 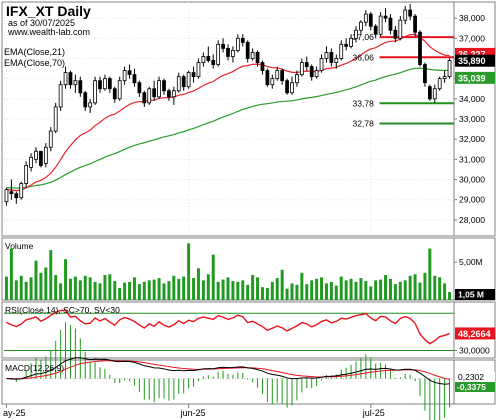 I want to click on rsi-frame, so click(x=248, y=330).